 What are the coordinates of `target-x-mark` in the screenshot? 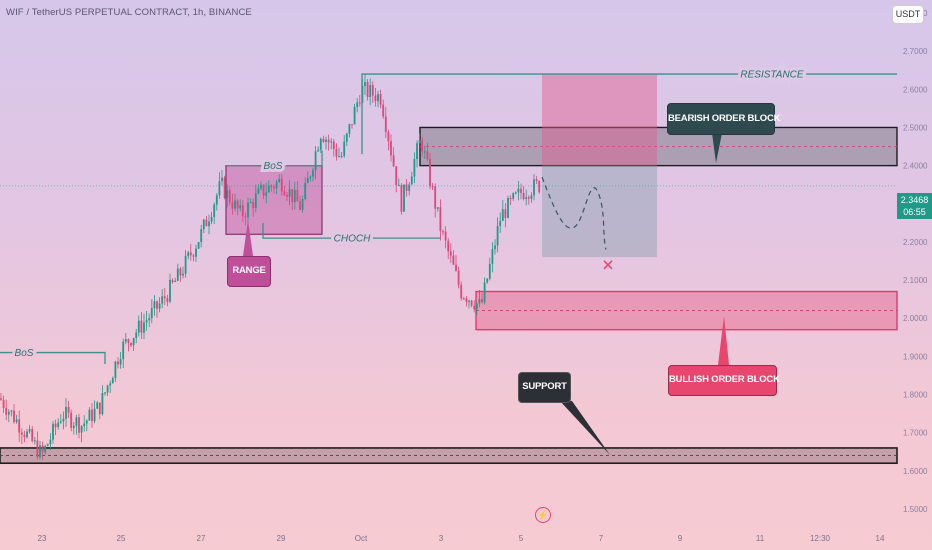 It's located at (608, 265).